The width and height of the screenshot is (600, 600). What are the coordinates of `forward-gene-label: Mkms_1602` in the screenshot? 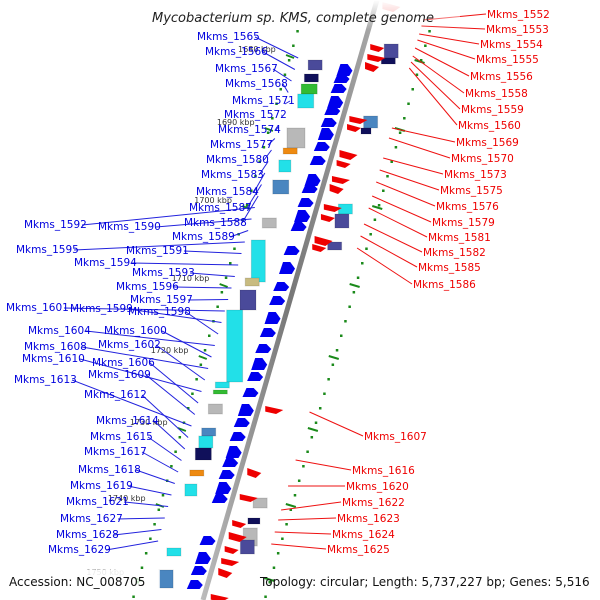 It's located at (129, 345).